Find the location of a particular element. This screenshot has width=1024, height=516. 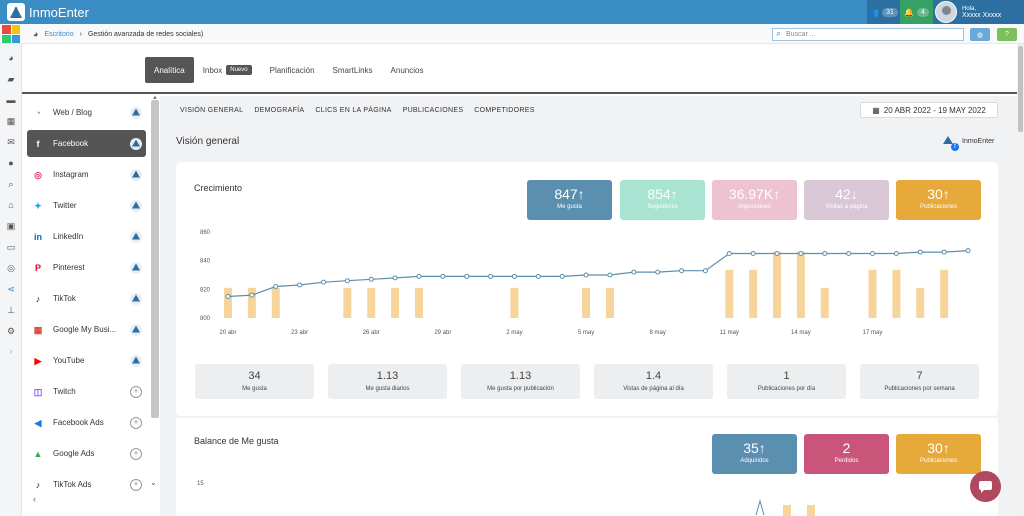

kpi-card: 854↑ Seguidores is located at coordinates (662, 200).